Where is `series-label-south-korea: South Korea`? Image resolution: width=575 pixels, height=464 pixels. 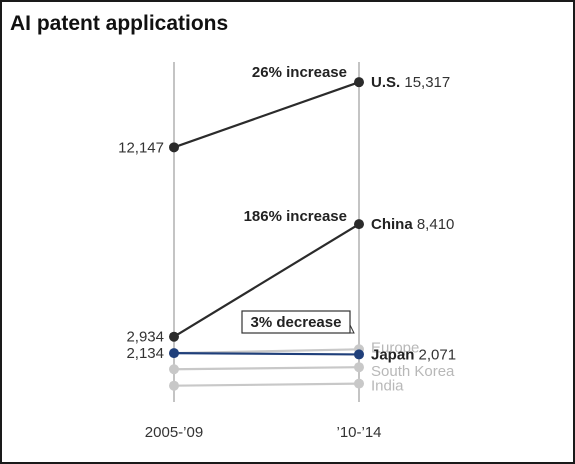 series-label-south-korea: South Korea is located at coordinates (413, 371).